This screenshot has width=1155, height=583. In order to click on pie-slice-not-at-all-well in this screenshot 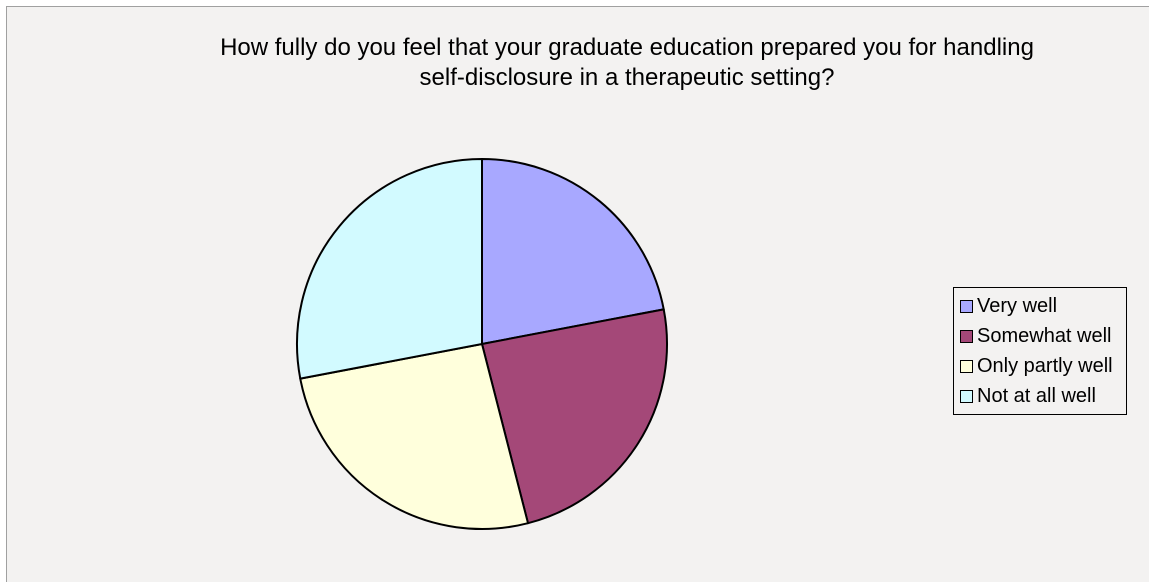, I will do `click(389, 269)`.